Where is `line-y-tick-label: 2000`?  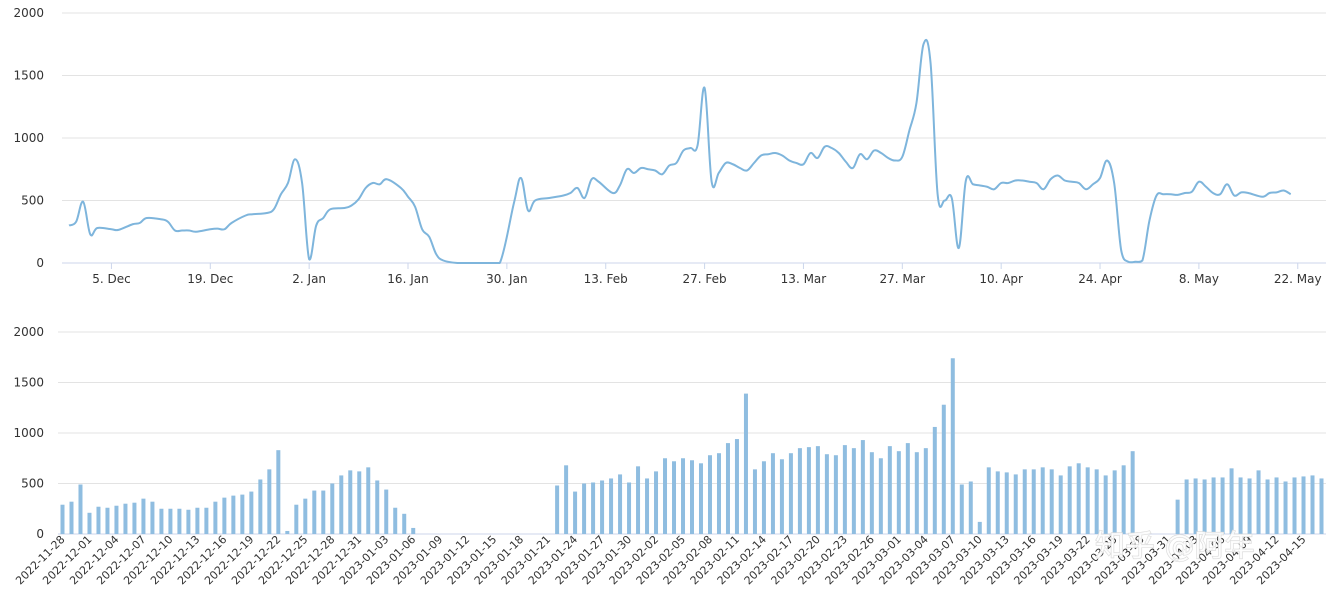 line-y-tick-label: 2000 is located at coordinates (28, 13).